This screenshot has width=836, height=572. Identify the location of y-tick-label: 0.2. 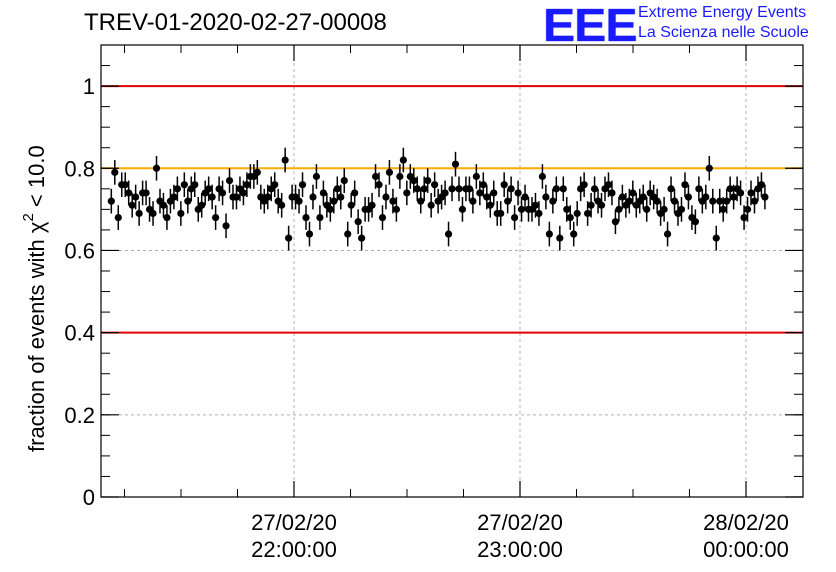
(79, 415).